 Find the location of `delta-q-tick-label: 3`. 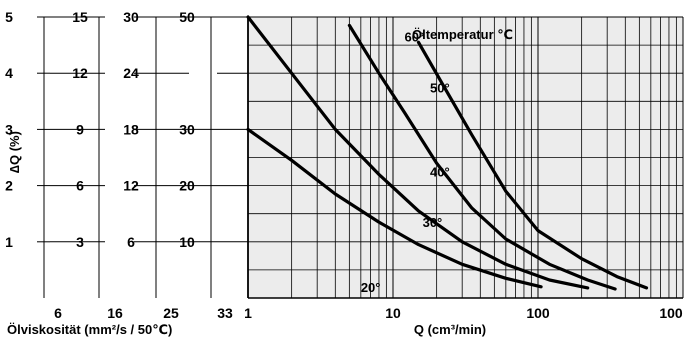

delta-q-tick-label: 3 is located at coordinates (9, 129).